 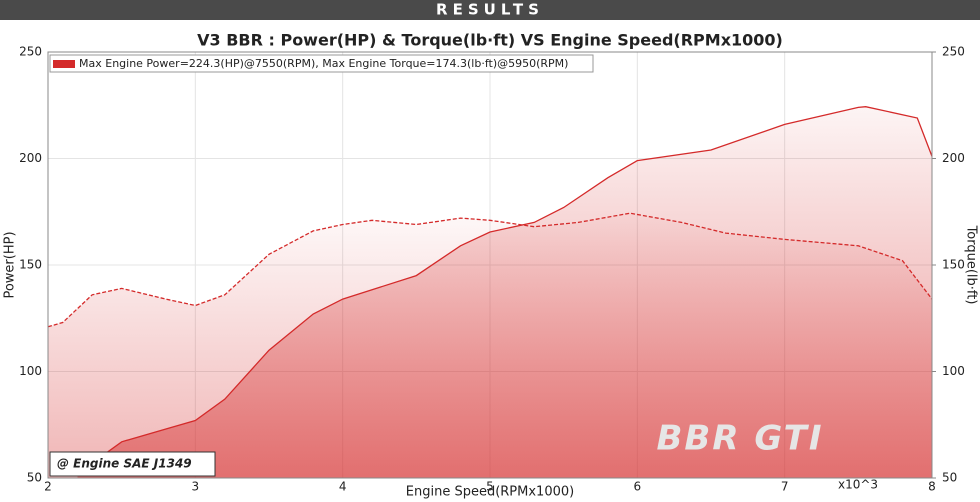 What do you see at coordinates (30, 371) in the screenshot?
I see `y-tick-label: 100` at bounding box center [30, 371].